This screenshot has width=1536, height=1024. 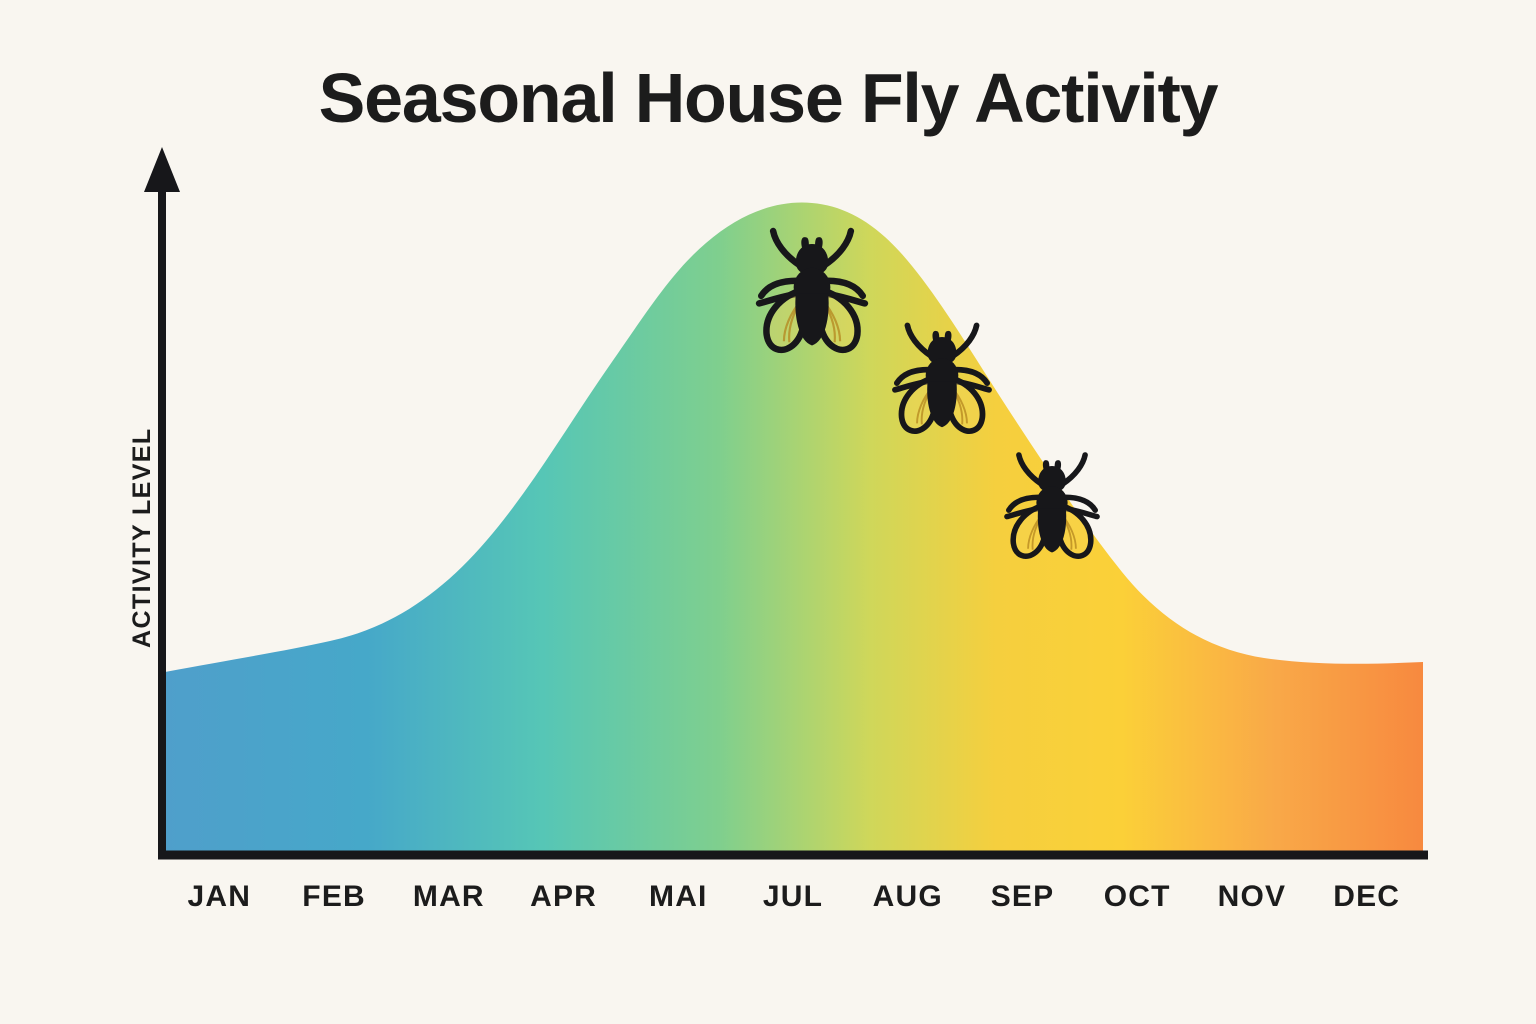 What do you see at coordinates (1022, 896) in the screenshot?
I see `x-axis-tick-label: SEP` at bounding box center [1022, 896].